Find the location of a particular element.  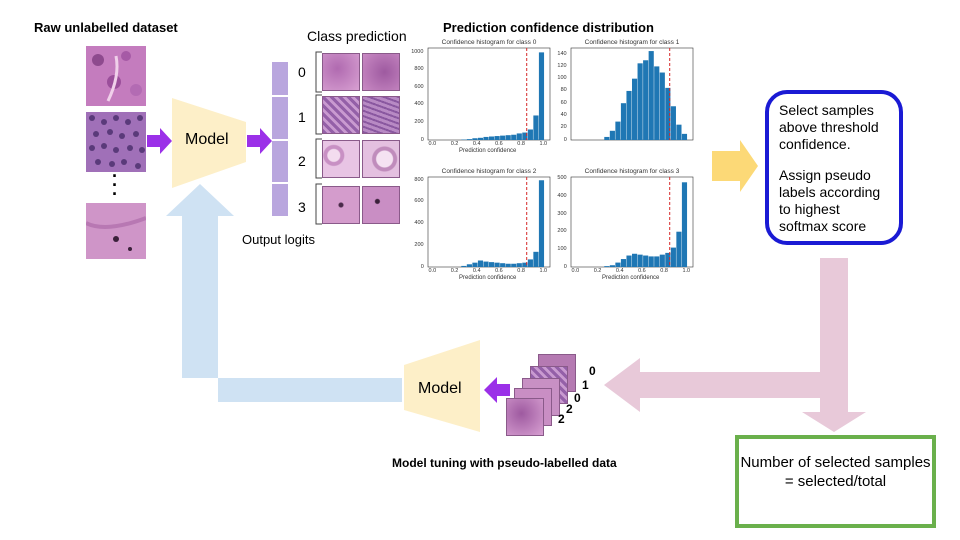

feedback-arrow is located at coordinates (284, 293).